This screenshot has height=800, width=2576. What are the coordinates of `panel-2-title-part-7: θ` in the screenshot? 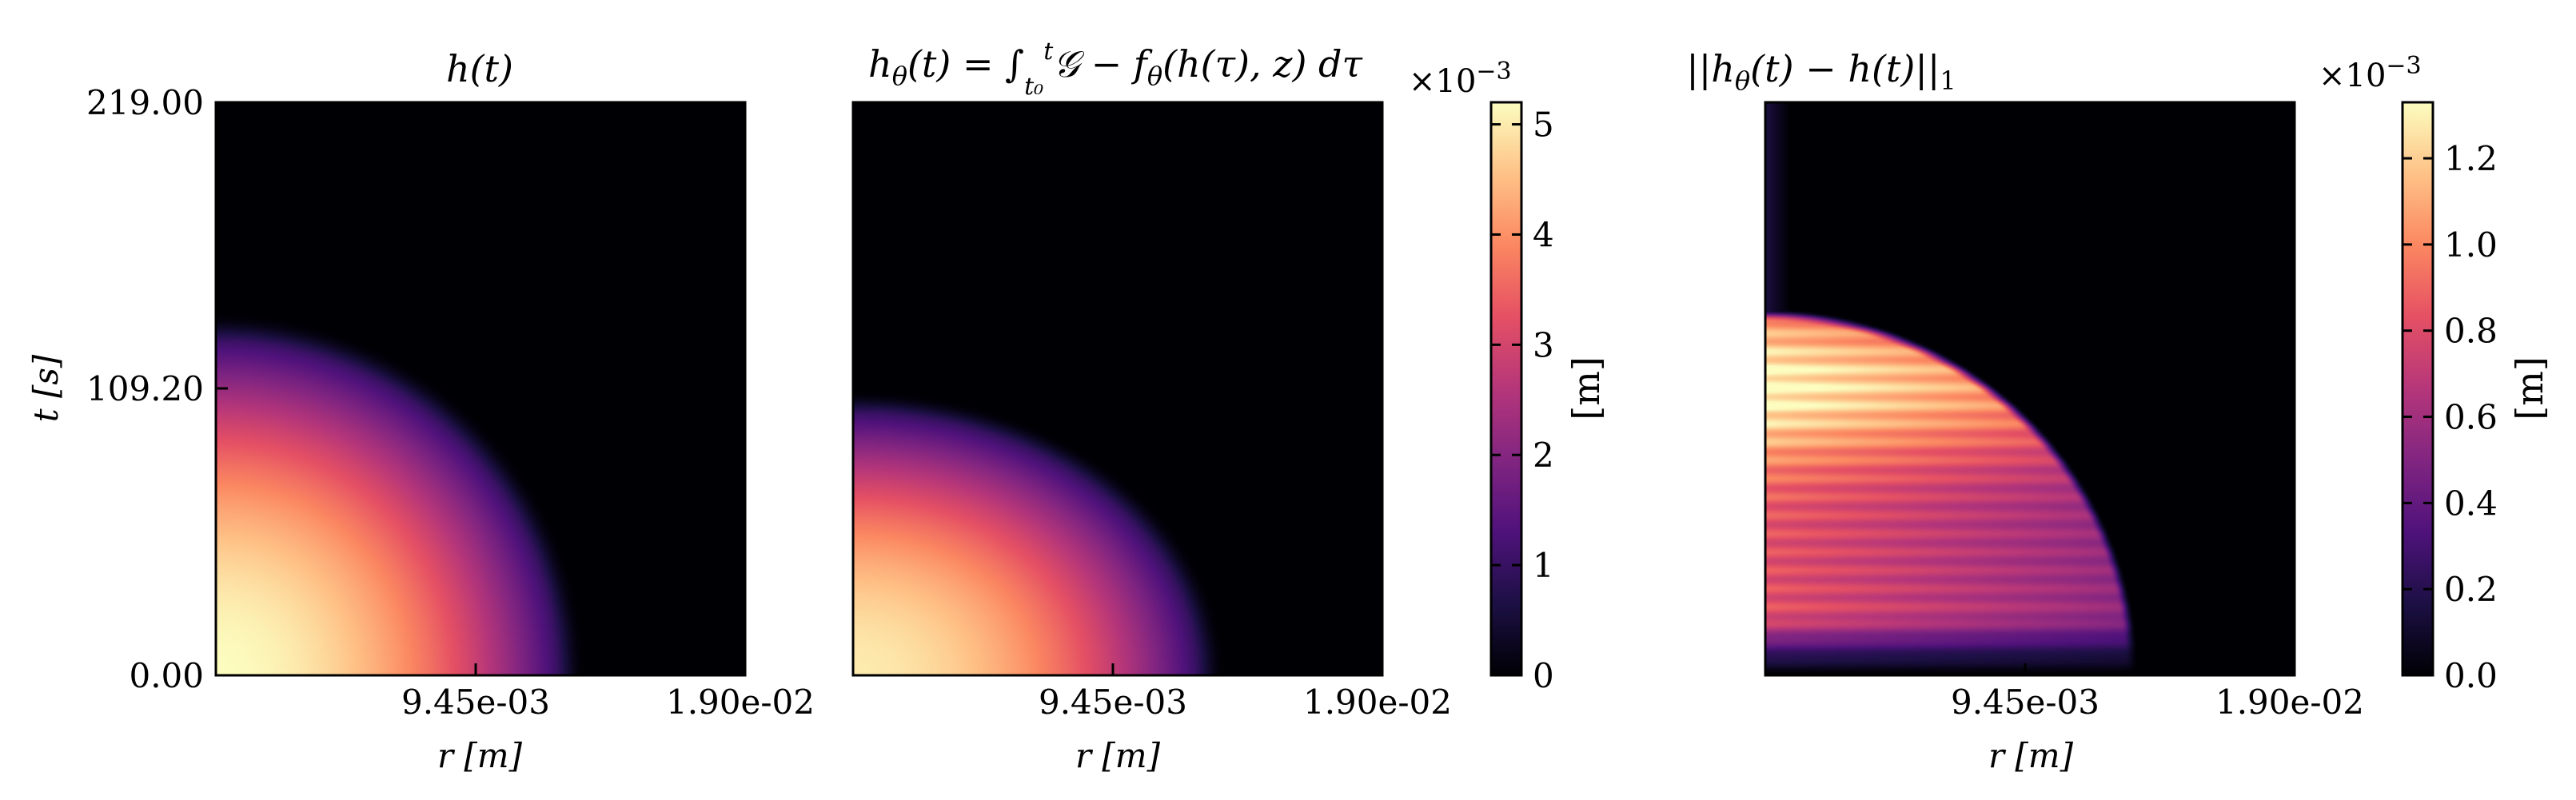 It's located at (1154, 76).